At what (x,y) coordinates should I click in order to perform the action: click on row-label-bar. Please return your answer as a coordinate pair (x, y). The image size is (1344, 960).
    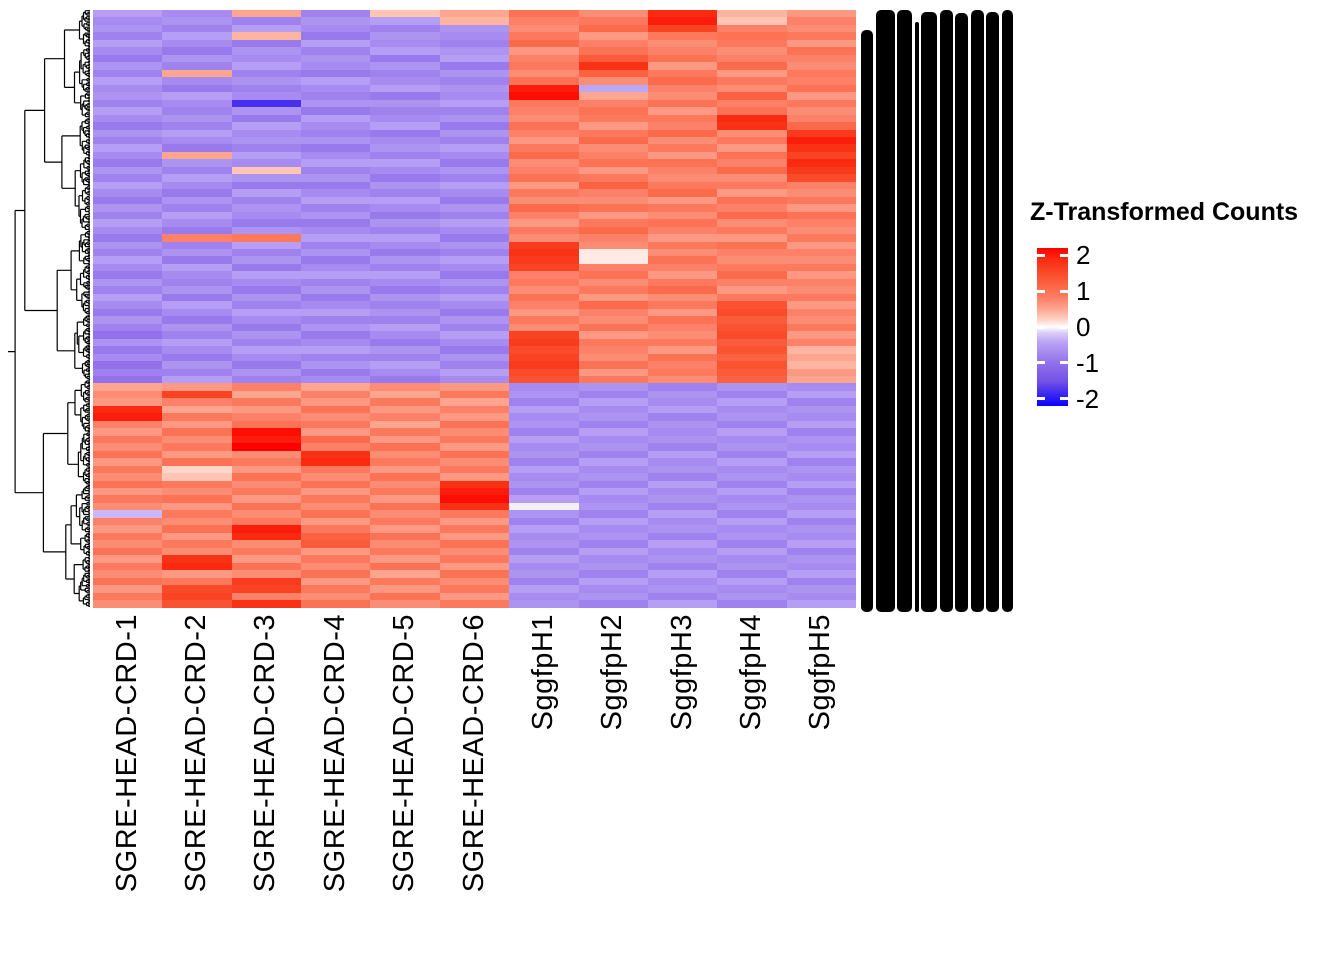
    Looking at the image, I should click on (885, 311).